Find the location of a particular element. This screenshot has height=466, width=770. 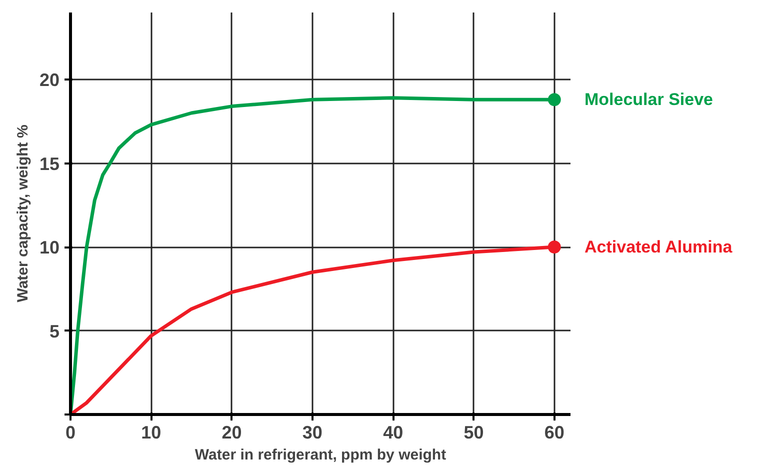

x-tick-label: 50 is located at coordinates (474, 432).